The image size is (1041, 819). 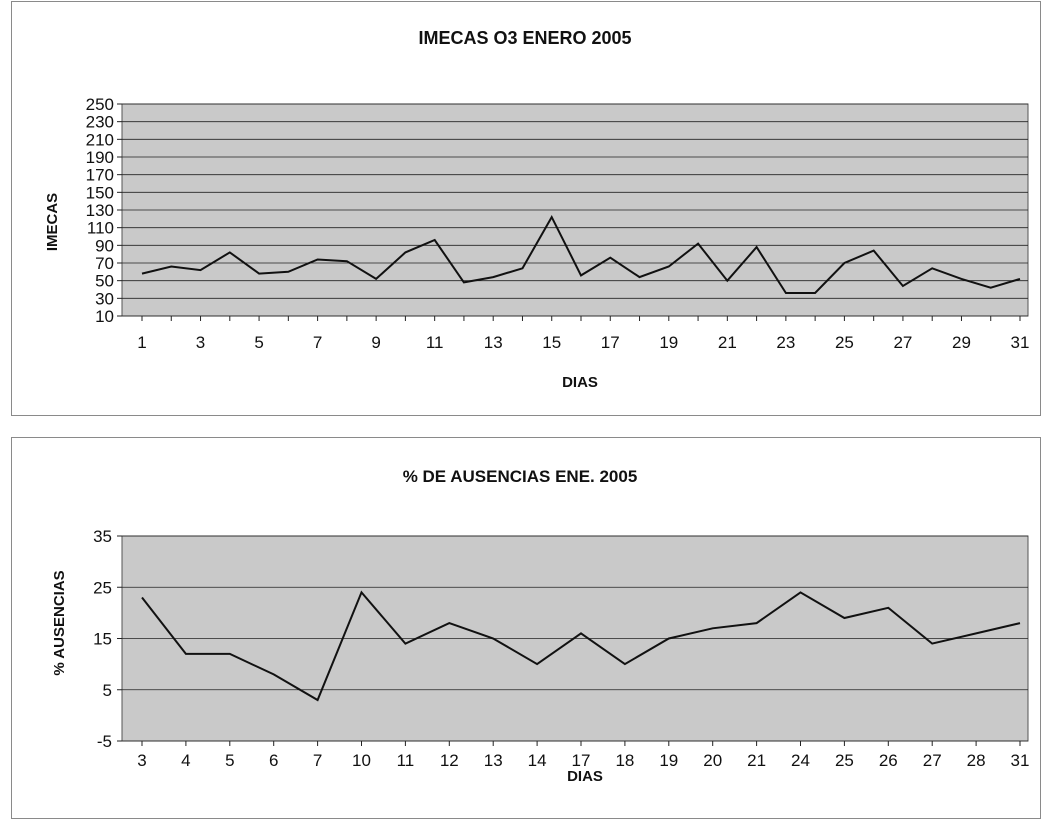 What do you see at coordinates (785, 342) in the screenshot?
I see `x-tick-label: 23` at bounding box center [785, 342].